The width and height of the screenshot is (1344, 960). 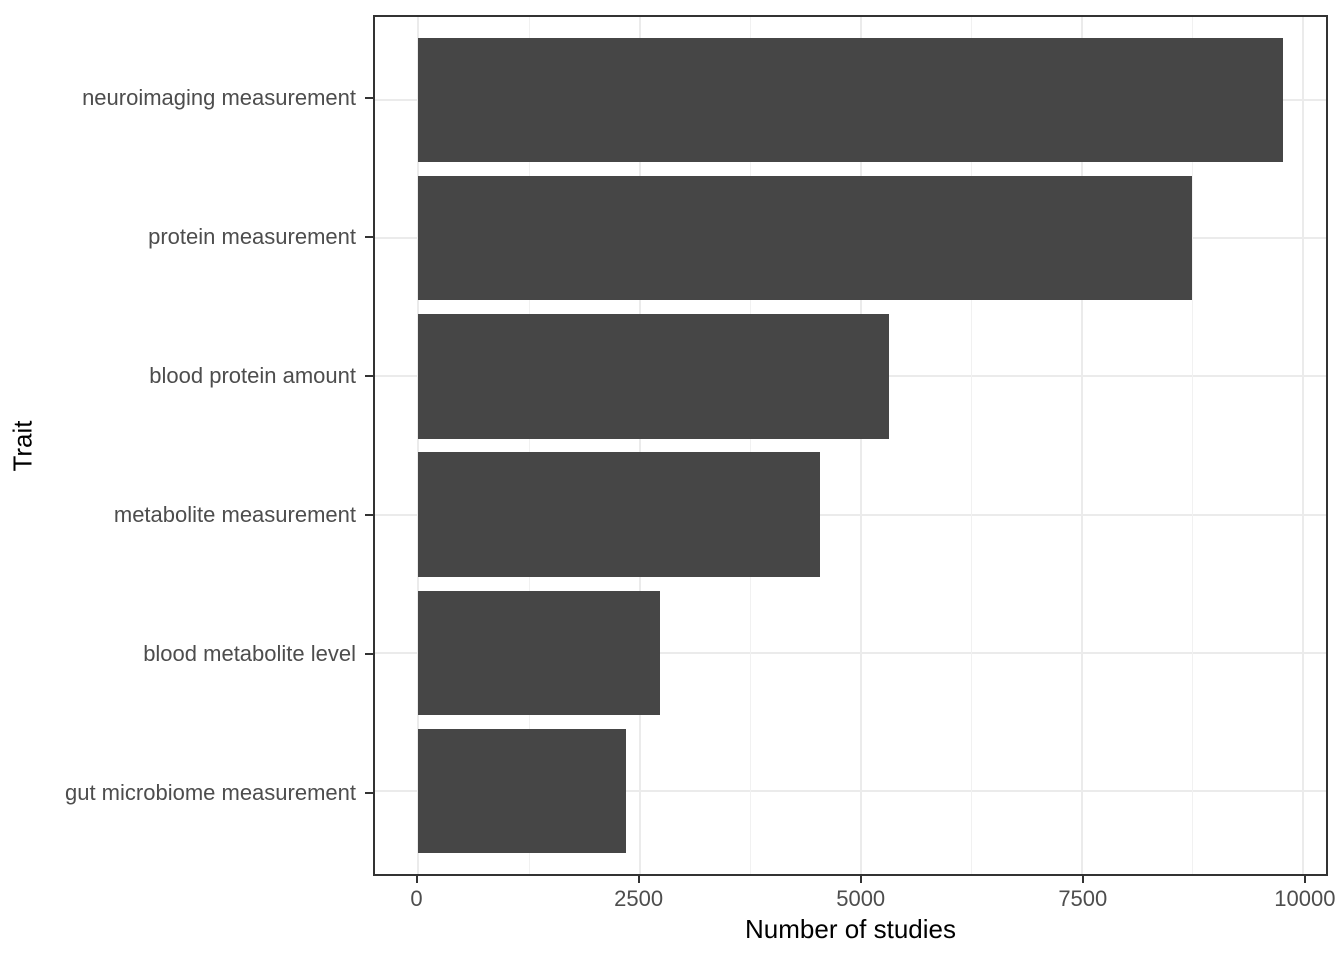 What do you see at coordinates (252, 237) in the screenshot?
I see `y-tick-label: protein measurement` at bounding box center [252, 237].